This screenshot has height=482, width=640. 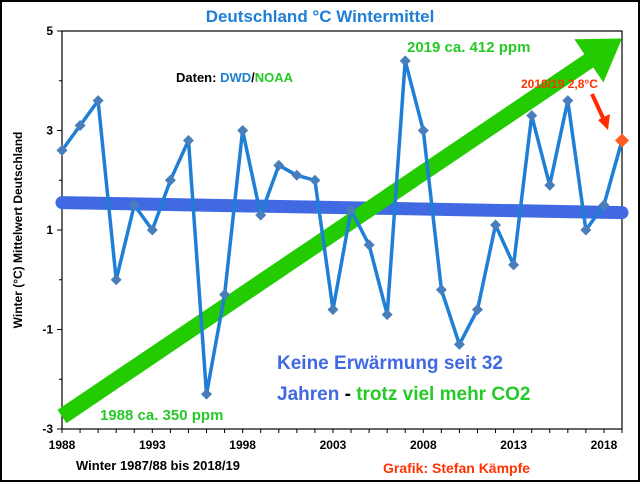 What do you see at coordinates (622, 140) in the screenshot?
I see `data-point-last` at bounding box center [622, 140].